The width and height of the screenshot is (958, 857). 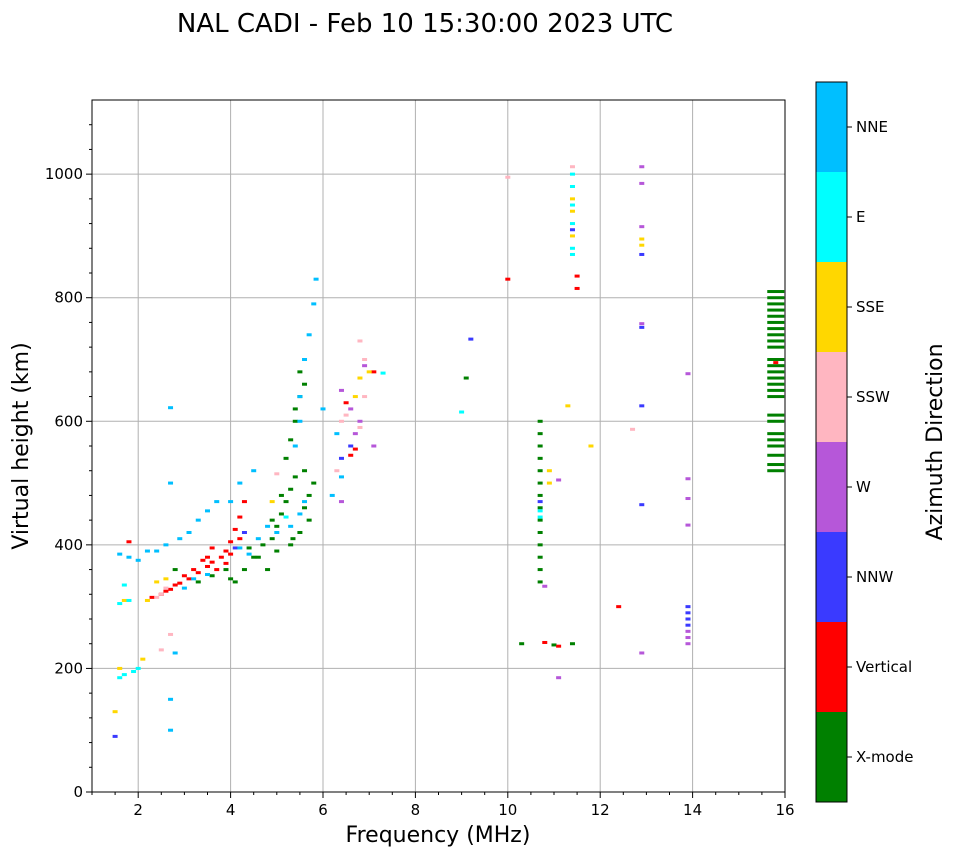 What do you see at coordinates (68, 668) in the screenshot?
I see `y-tick-label: 200` at bounding box center [68, 668].